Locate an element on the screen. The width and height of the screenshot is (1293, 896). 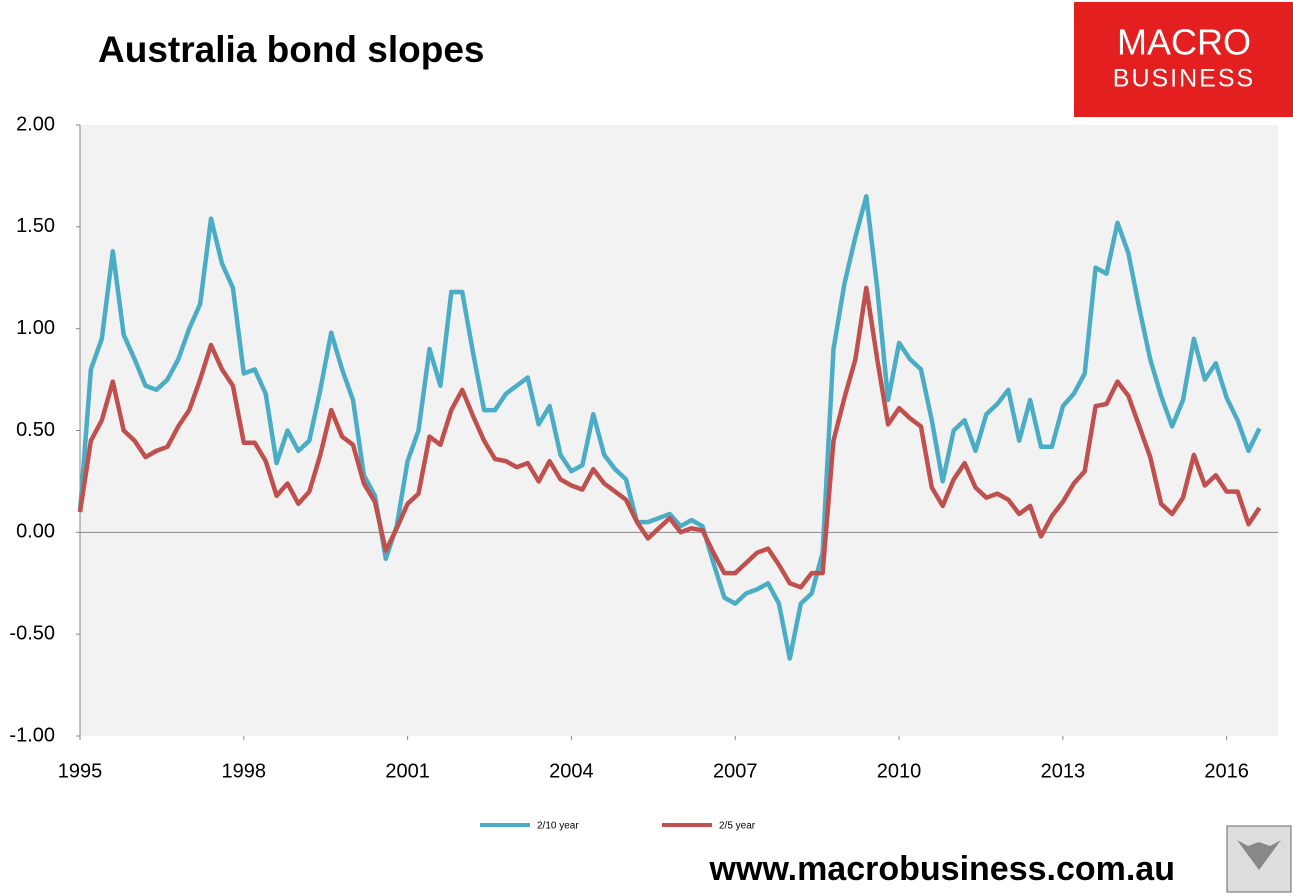
y-tick-label: 1.00 is located at coordinates (35, 328).